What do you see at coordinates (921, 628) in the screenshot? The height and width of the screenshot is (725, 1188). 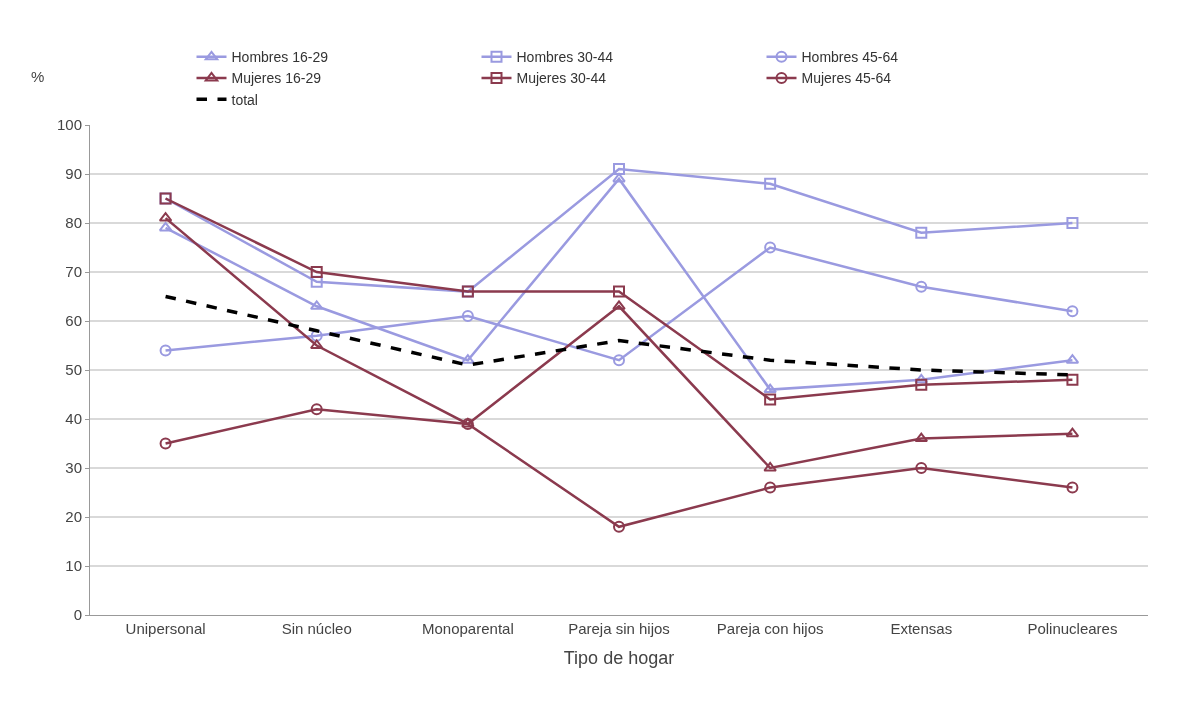 I see `x-tick-label: Extensas` at bounding box center [921, 628].